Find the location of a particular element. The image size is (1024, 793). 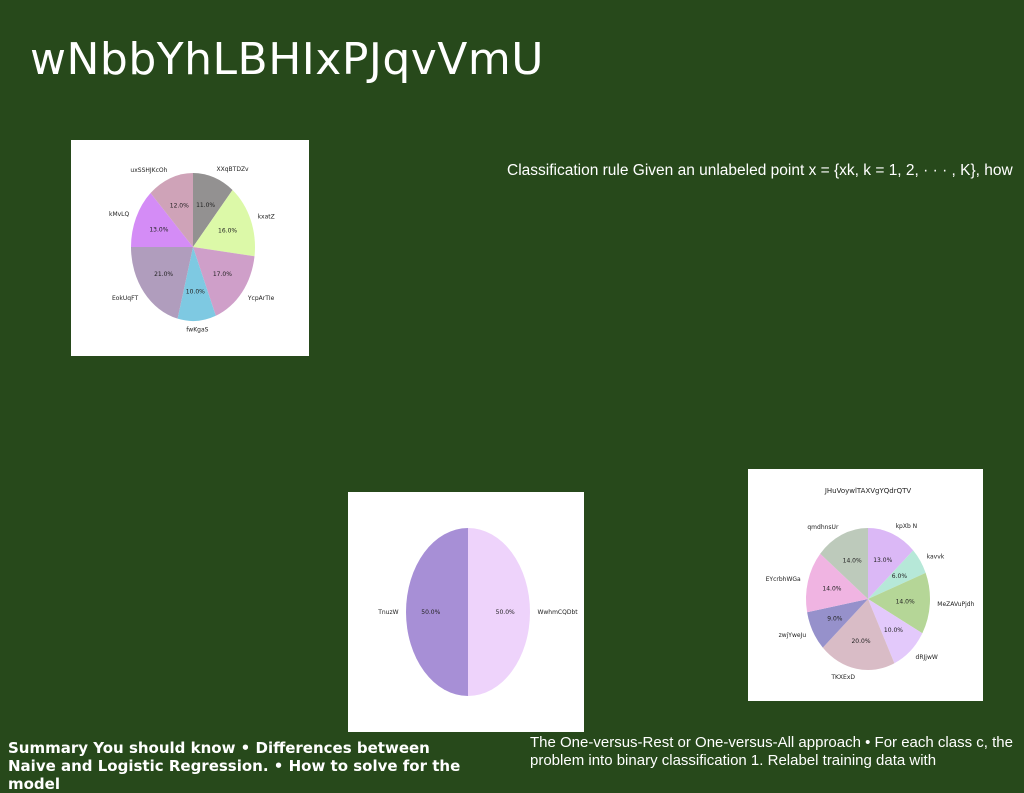

pie-1-category-label-2: YcpArTIe is located at coordinates (261, 298).